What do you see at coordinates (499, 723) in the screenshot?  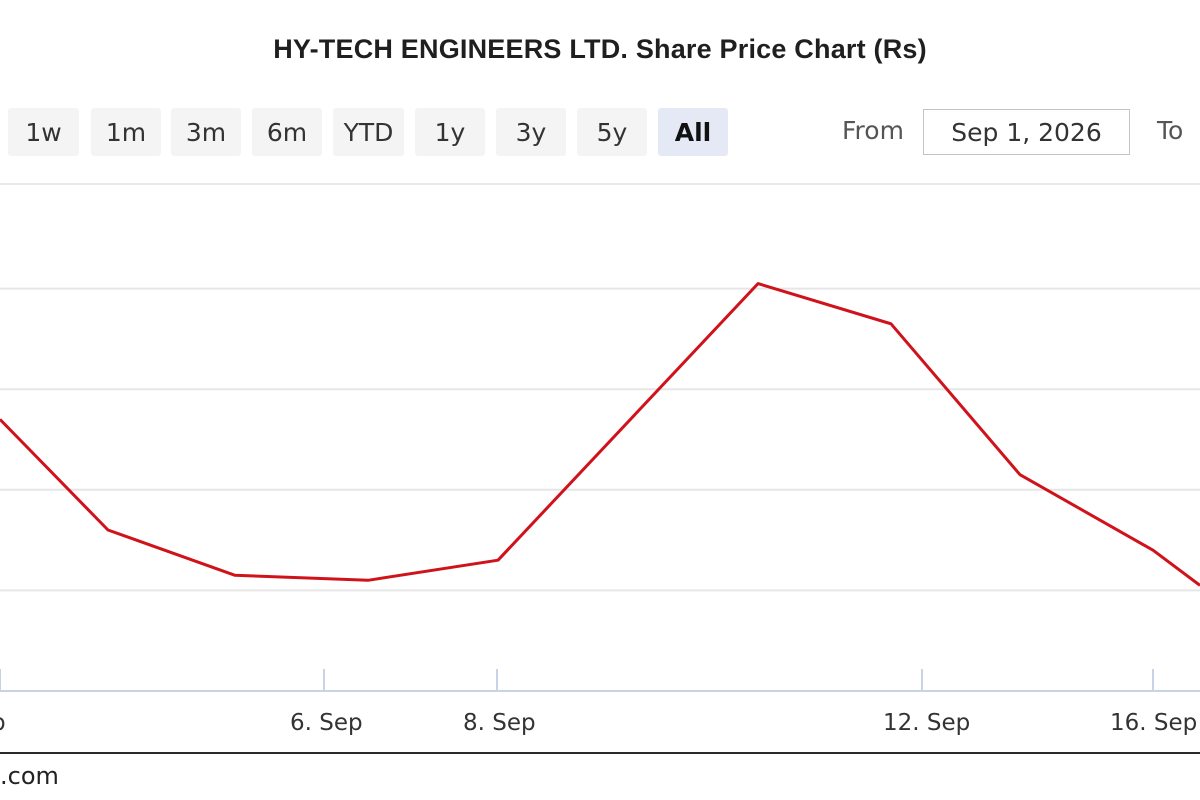 I see `x-tick-label: 8. Sep` at bounding box center [499, 723].